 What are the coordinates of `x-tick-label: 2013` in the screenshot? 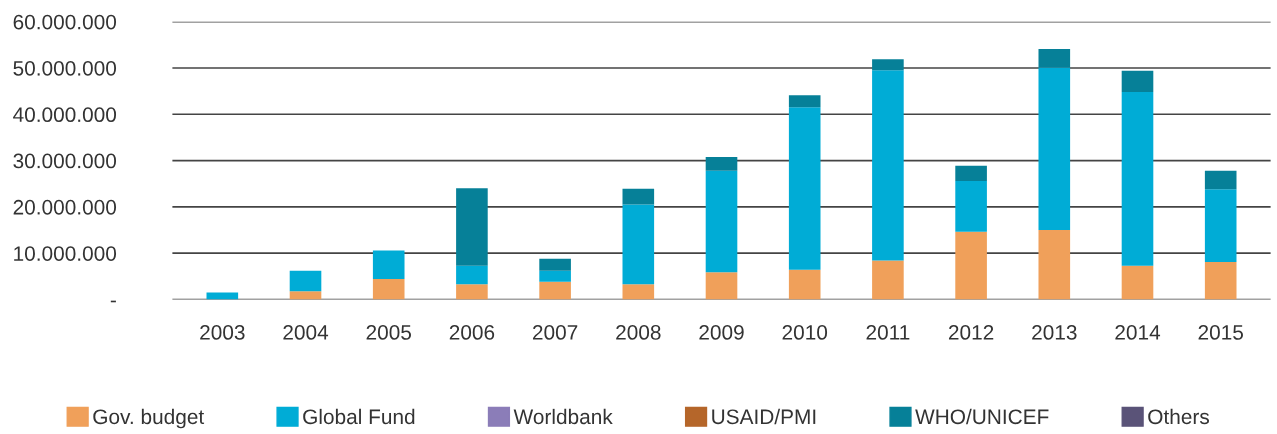 It's located at (1054, 332).